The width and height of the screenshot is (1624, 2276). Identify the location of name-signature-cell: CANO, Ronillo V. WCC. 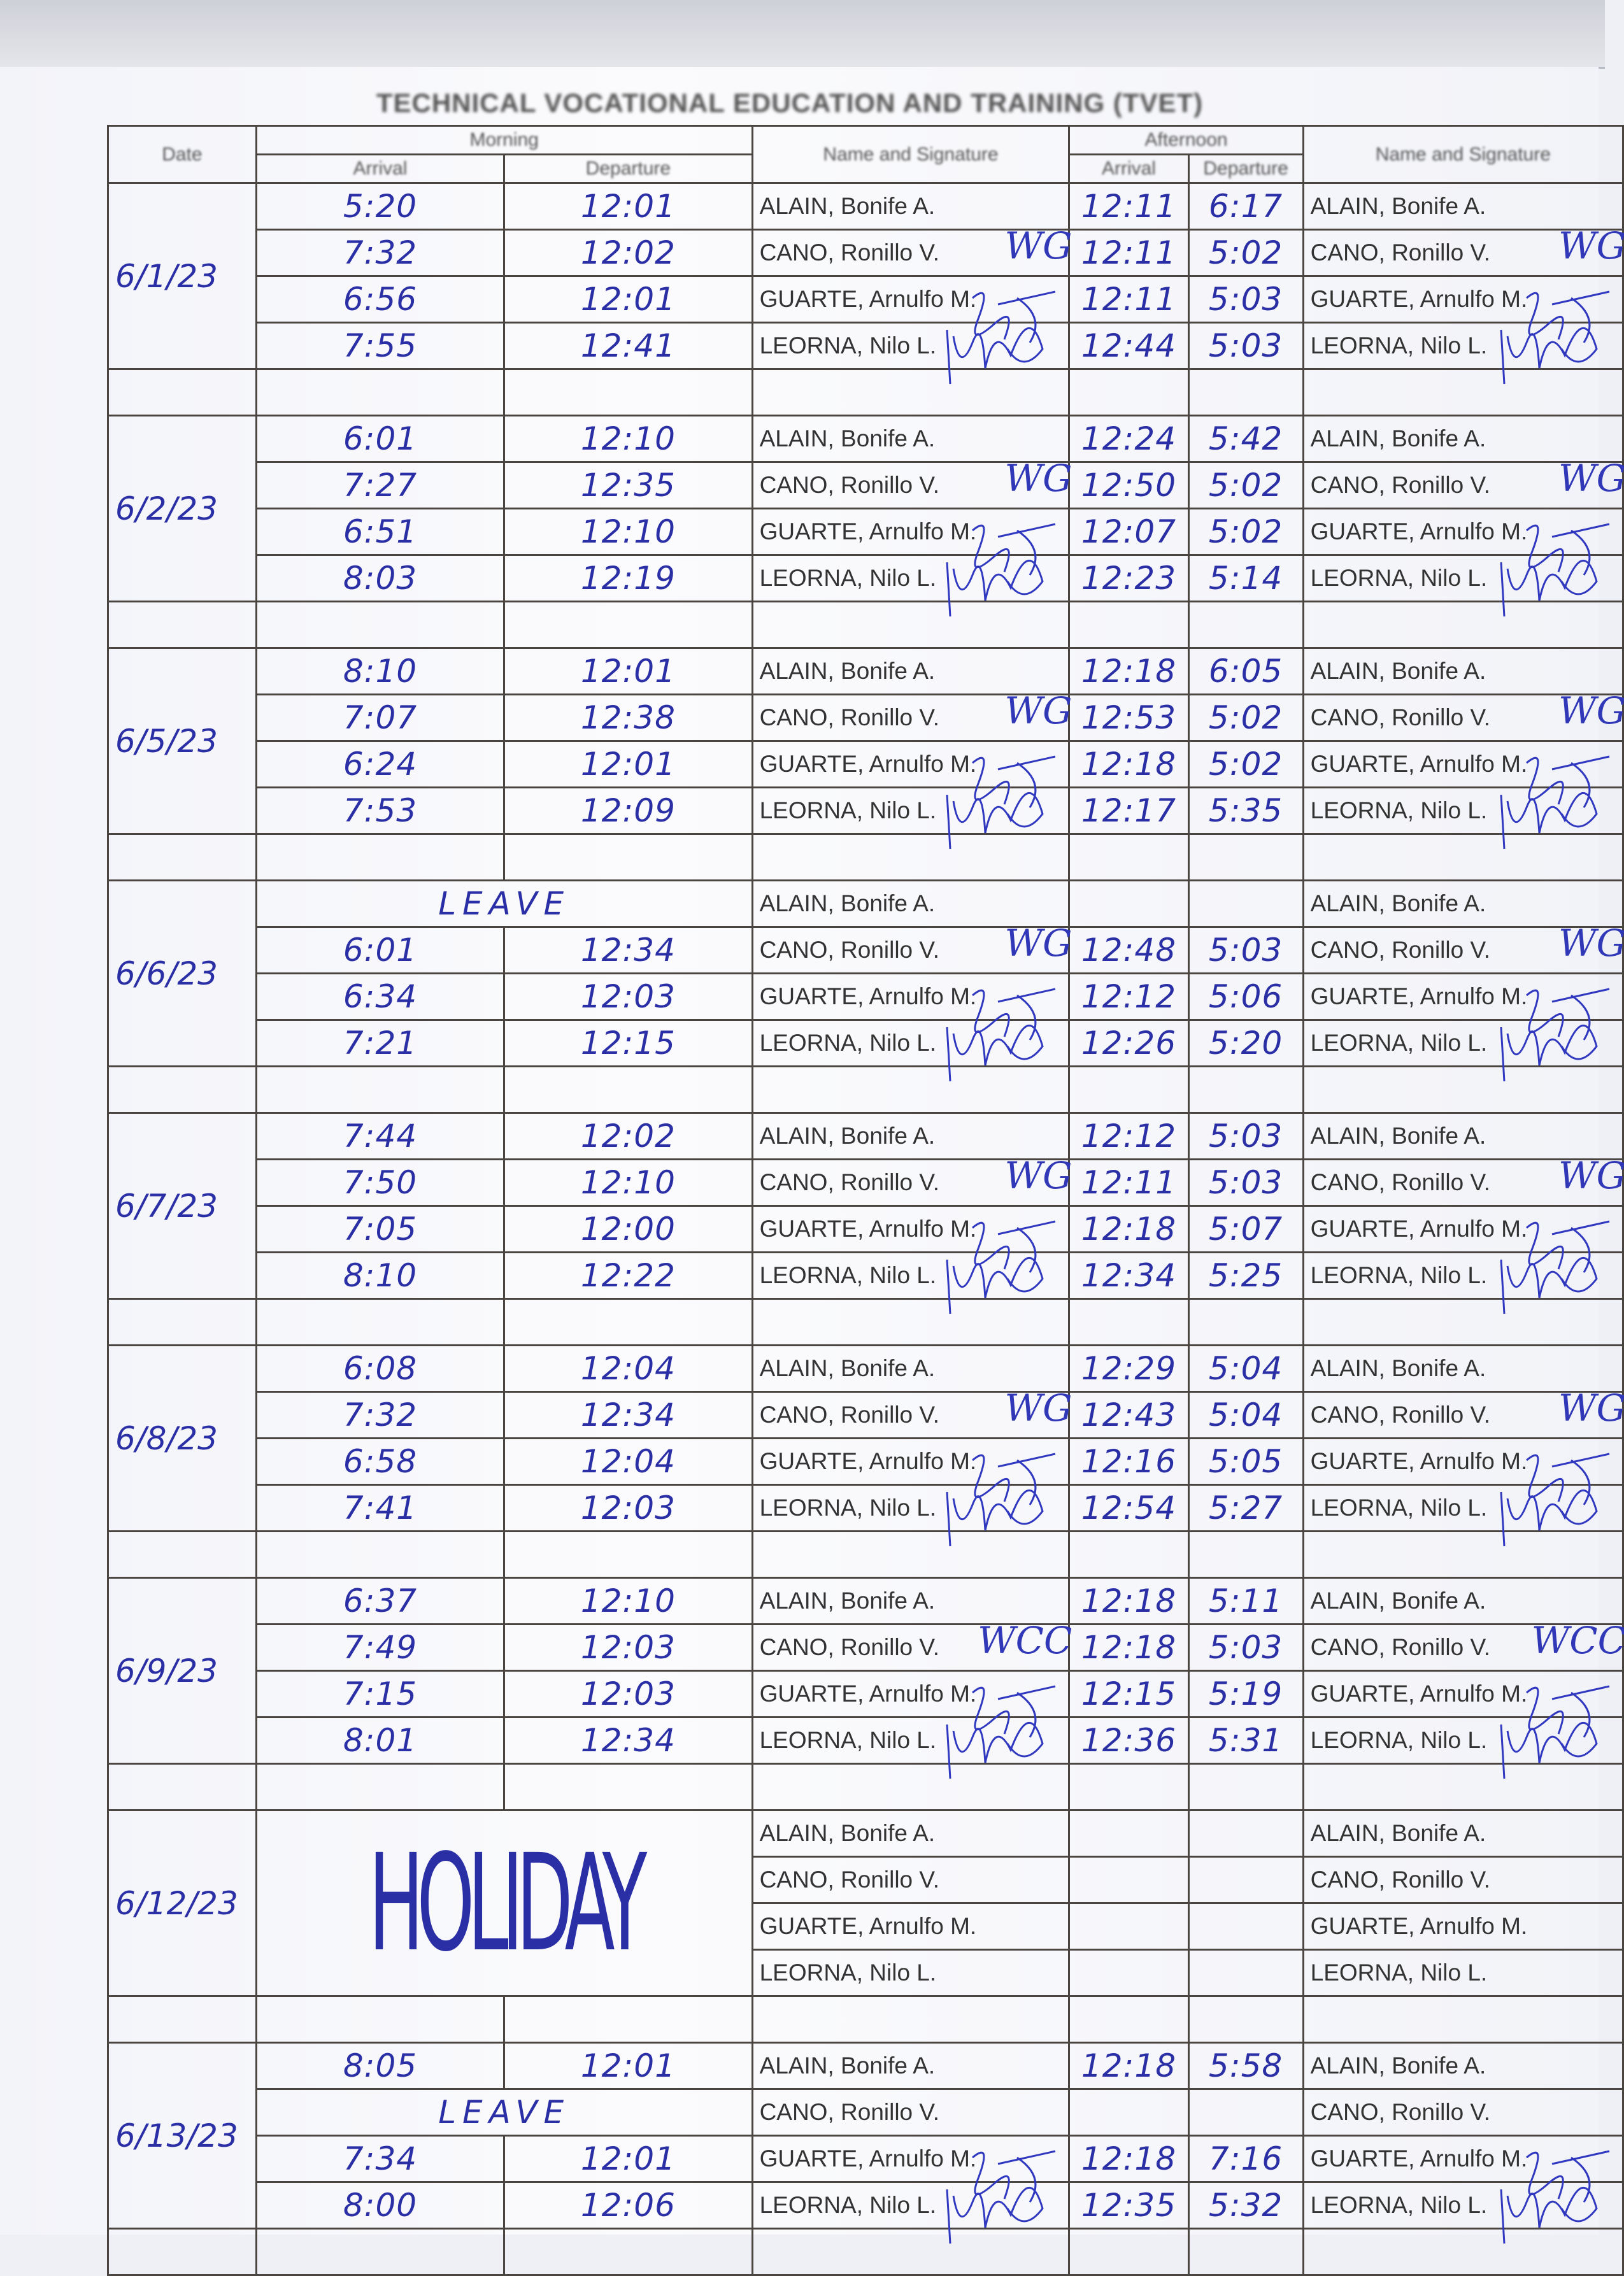
(911, 1645).